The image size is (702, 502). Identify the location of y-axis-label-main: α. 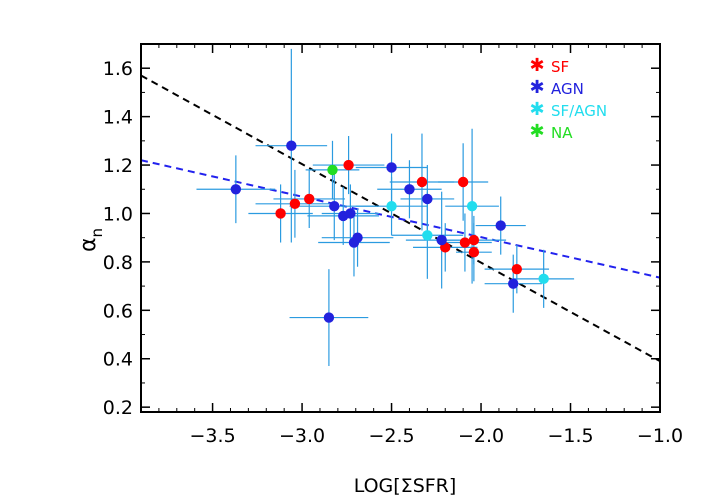
(88, 245).